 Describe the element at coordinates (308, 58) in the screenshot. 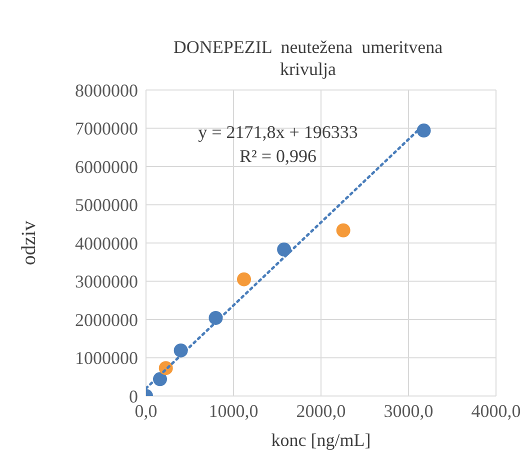

I see `chart-title: DONEPEZIL neutežena umeritvena krivulja` at that location.